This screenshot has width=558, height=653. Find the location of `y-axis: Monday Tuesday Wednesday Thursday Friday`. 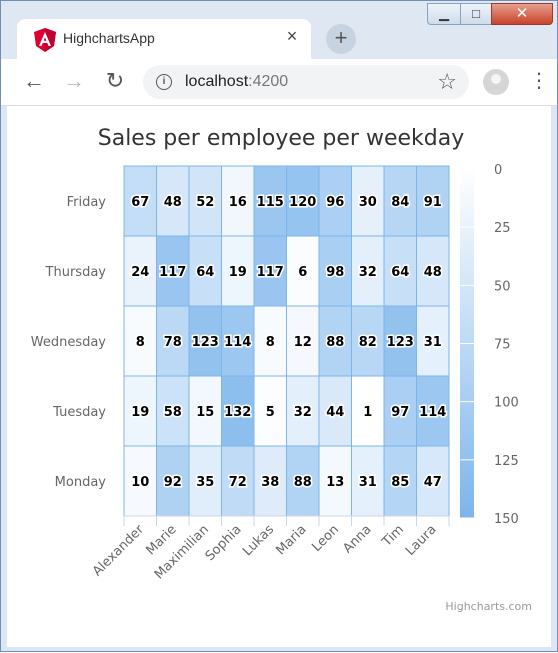

y-axis: Monday Tuesday Wednesday Thursday Friday is located at coordinates (69, 342).